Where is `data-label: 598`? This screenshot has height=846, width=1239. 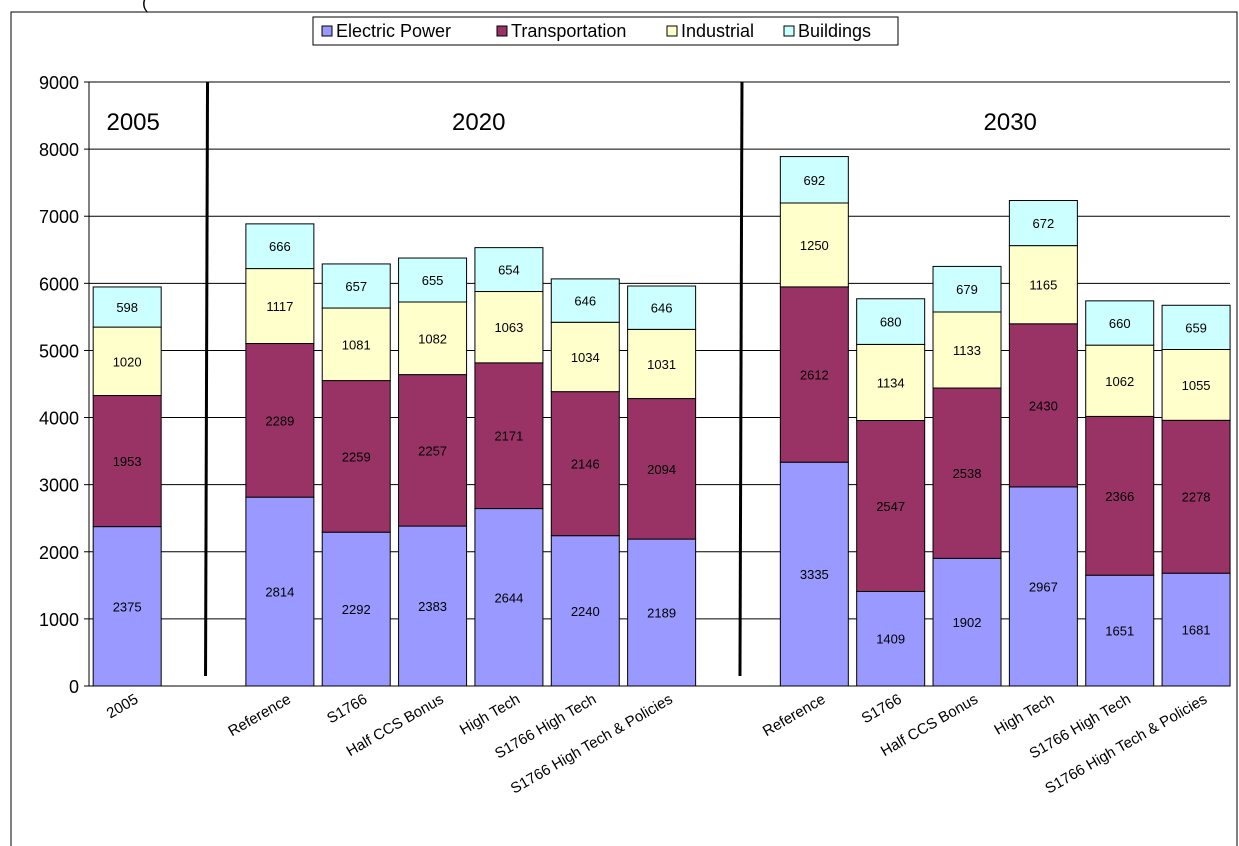
data-label: 598 is located at coordinates (127, 307).